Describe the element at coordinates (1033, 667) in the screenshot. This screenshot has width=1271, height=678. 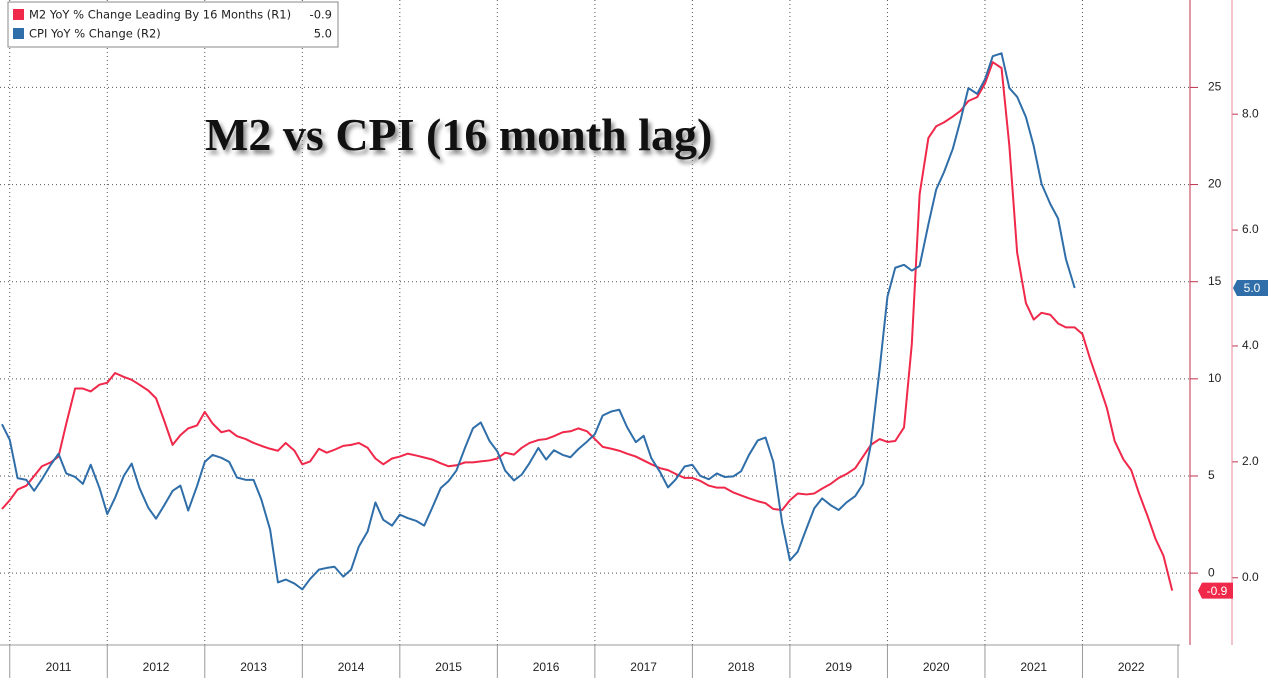
I see `x-tick-label: 2021` at that location.